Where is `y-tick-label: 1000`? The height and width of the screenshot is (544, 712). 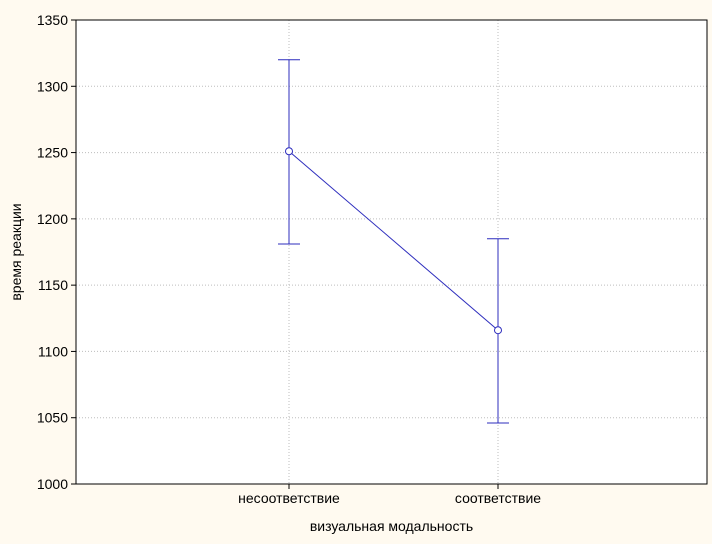
y-tick-label: 1000 is located at coordinates (52, 484).